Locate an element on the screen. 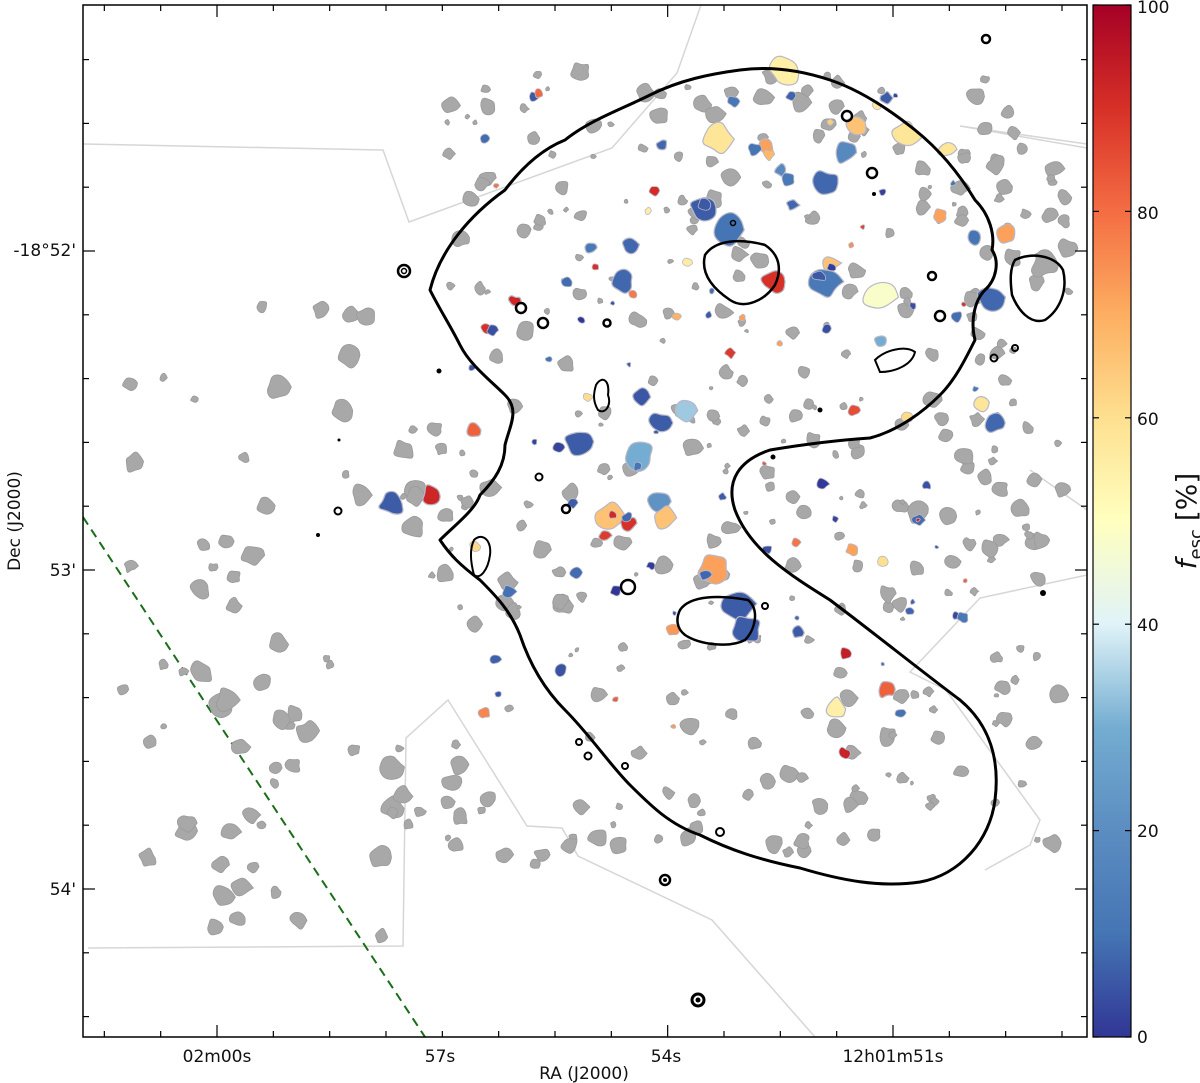  colorbar-ticks is located at coordinates (1112, 521).